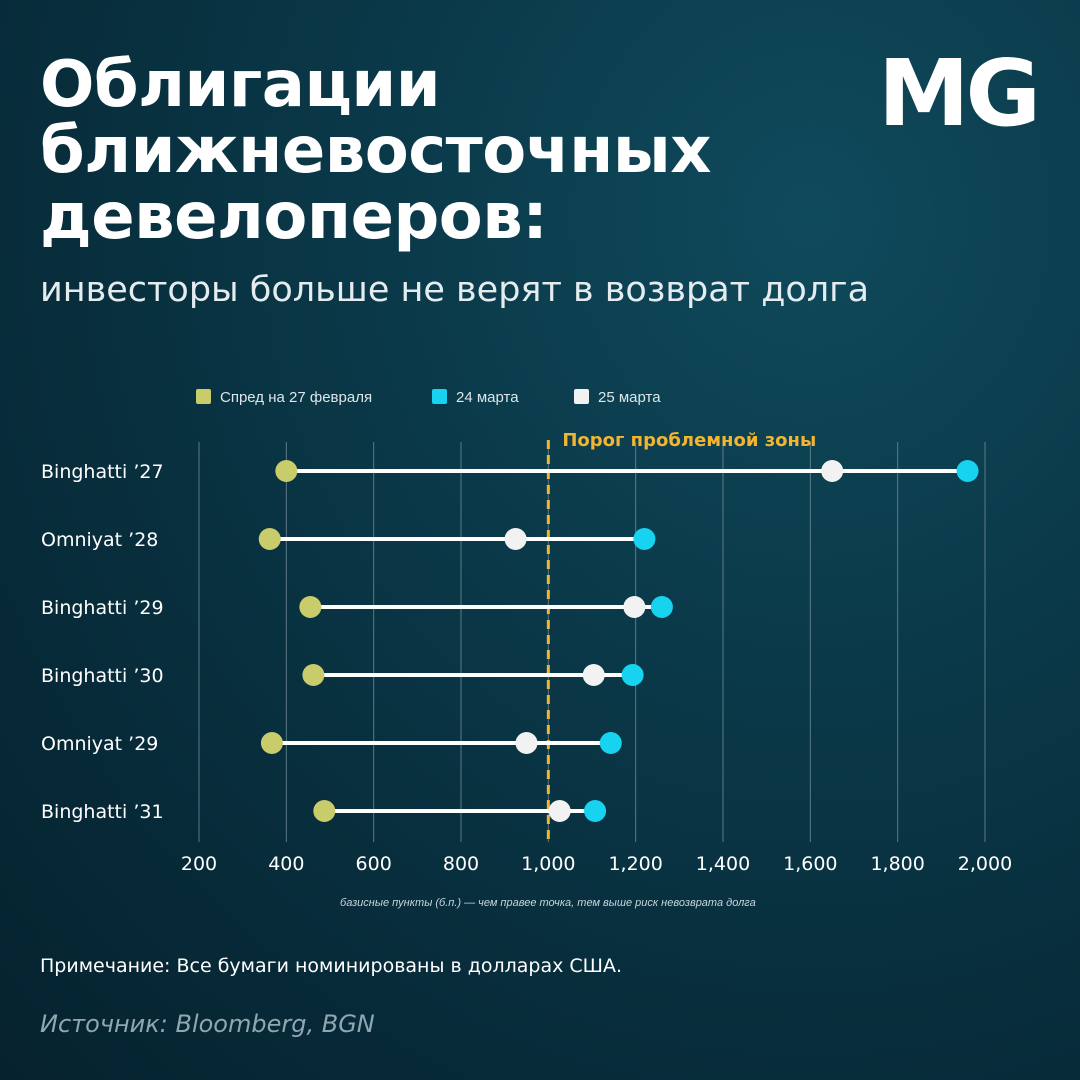 The height and width of the screenshot is (1080, 1080). What do you see at coordinates (294, 217) in the screenshot?
I see `title-line-3: девелоперов:` at bounding box center [294, 217].